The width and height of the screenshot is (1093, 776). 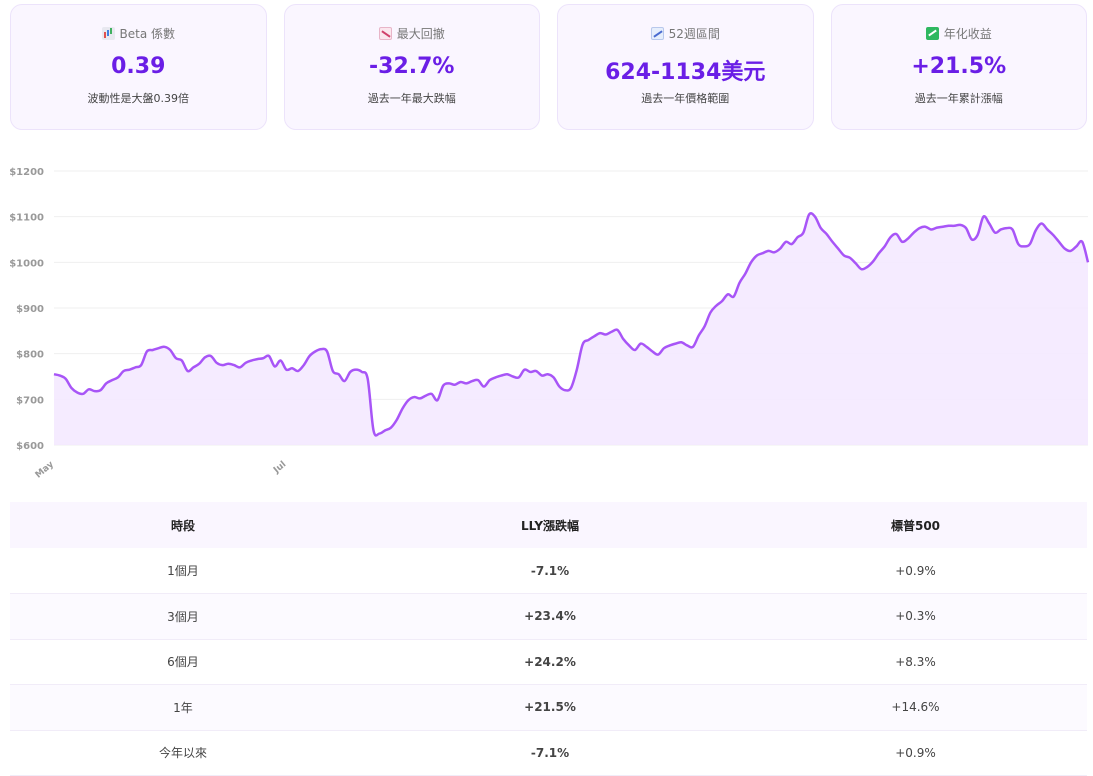 I want to click on period-cell: 今年以來, so click(x=183, y=753).